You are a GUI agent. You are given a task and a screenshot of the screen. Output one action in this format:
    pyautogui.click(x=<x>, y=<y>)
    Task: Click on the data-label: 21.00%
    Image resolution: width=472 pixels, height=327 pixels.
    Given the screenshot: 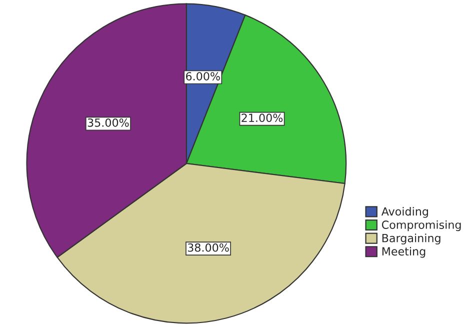 What is the action you would take?
    pyautogui.click(x=262, y=118)
    